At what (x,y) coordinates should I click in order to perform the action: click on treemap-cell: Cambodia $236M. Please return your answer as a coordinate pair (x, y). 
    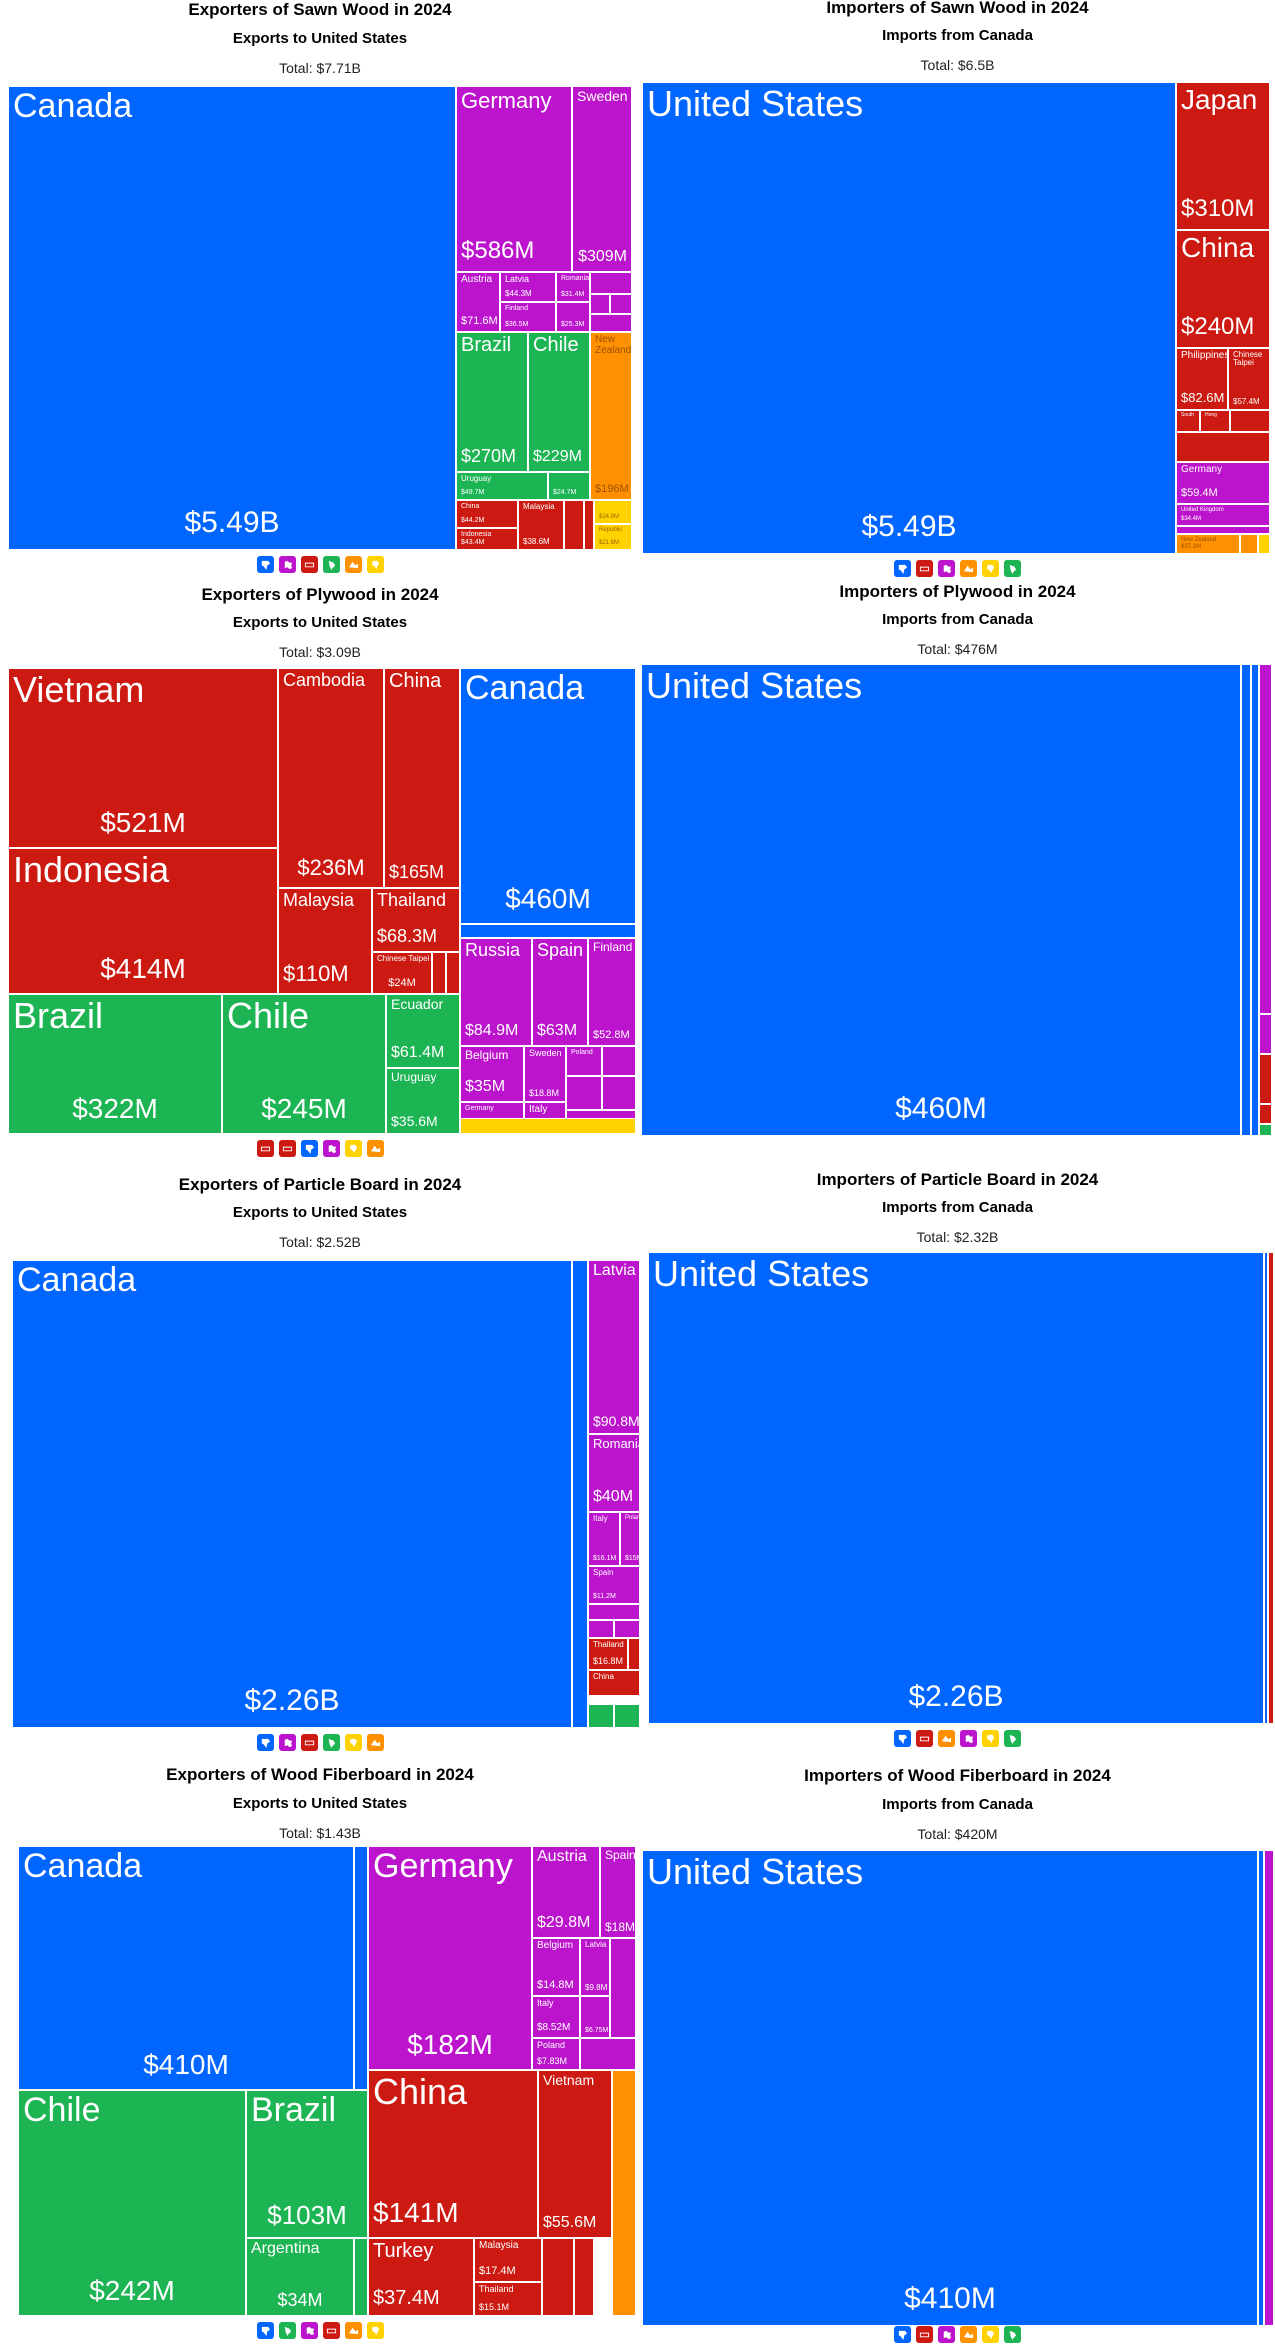
    Looking at the image, I should click on (331, 778).